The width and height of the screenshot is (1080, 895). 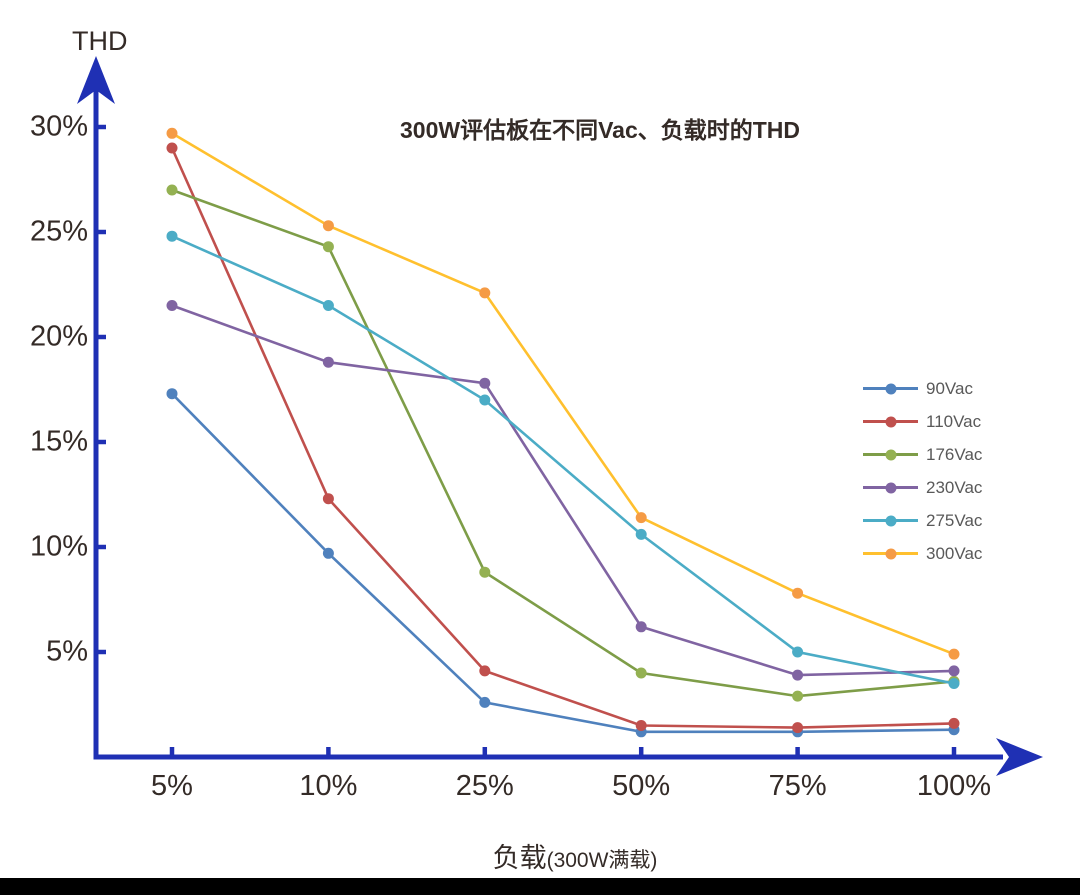 What do you see at coordinates (540, 886) in the screenshot?
I see `bottom-black-bar` at bounding box center [540, 886].